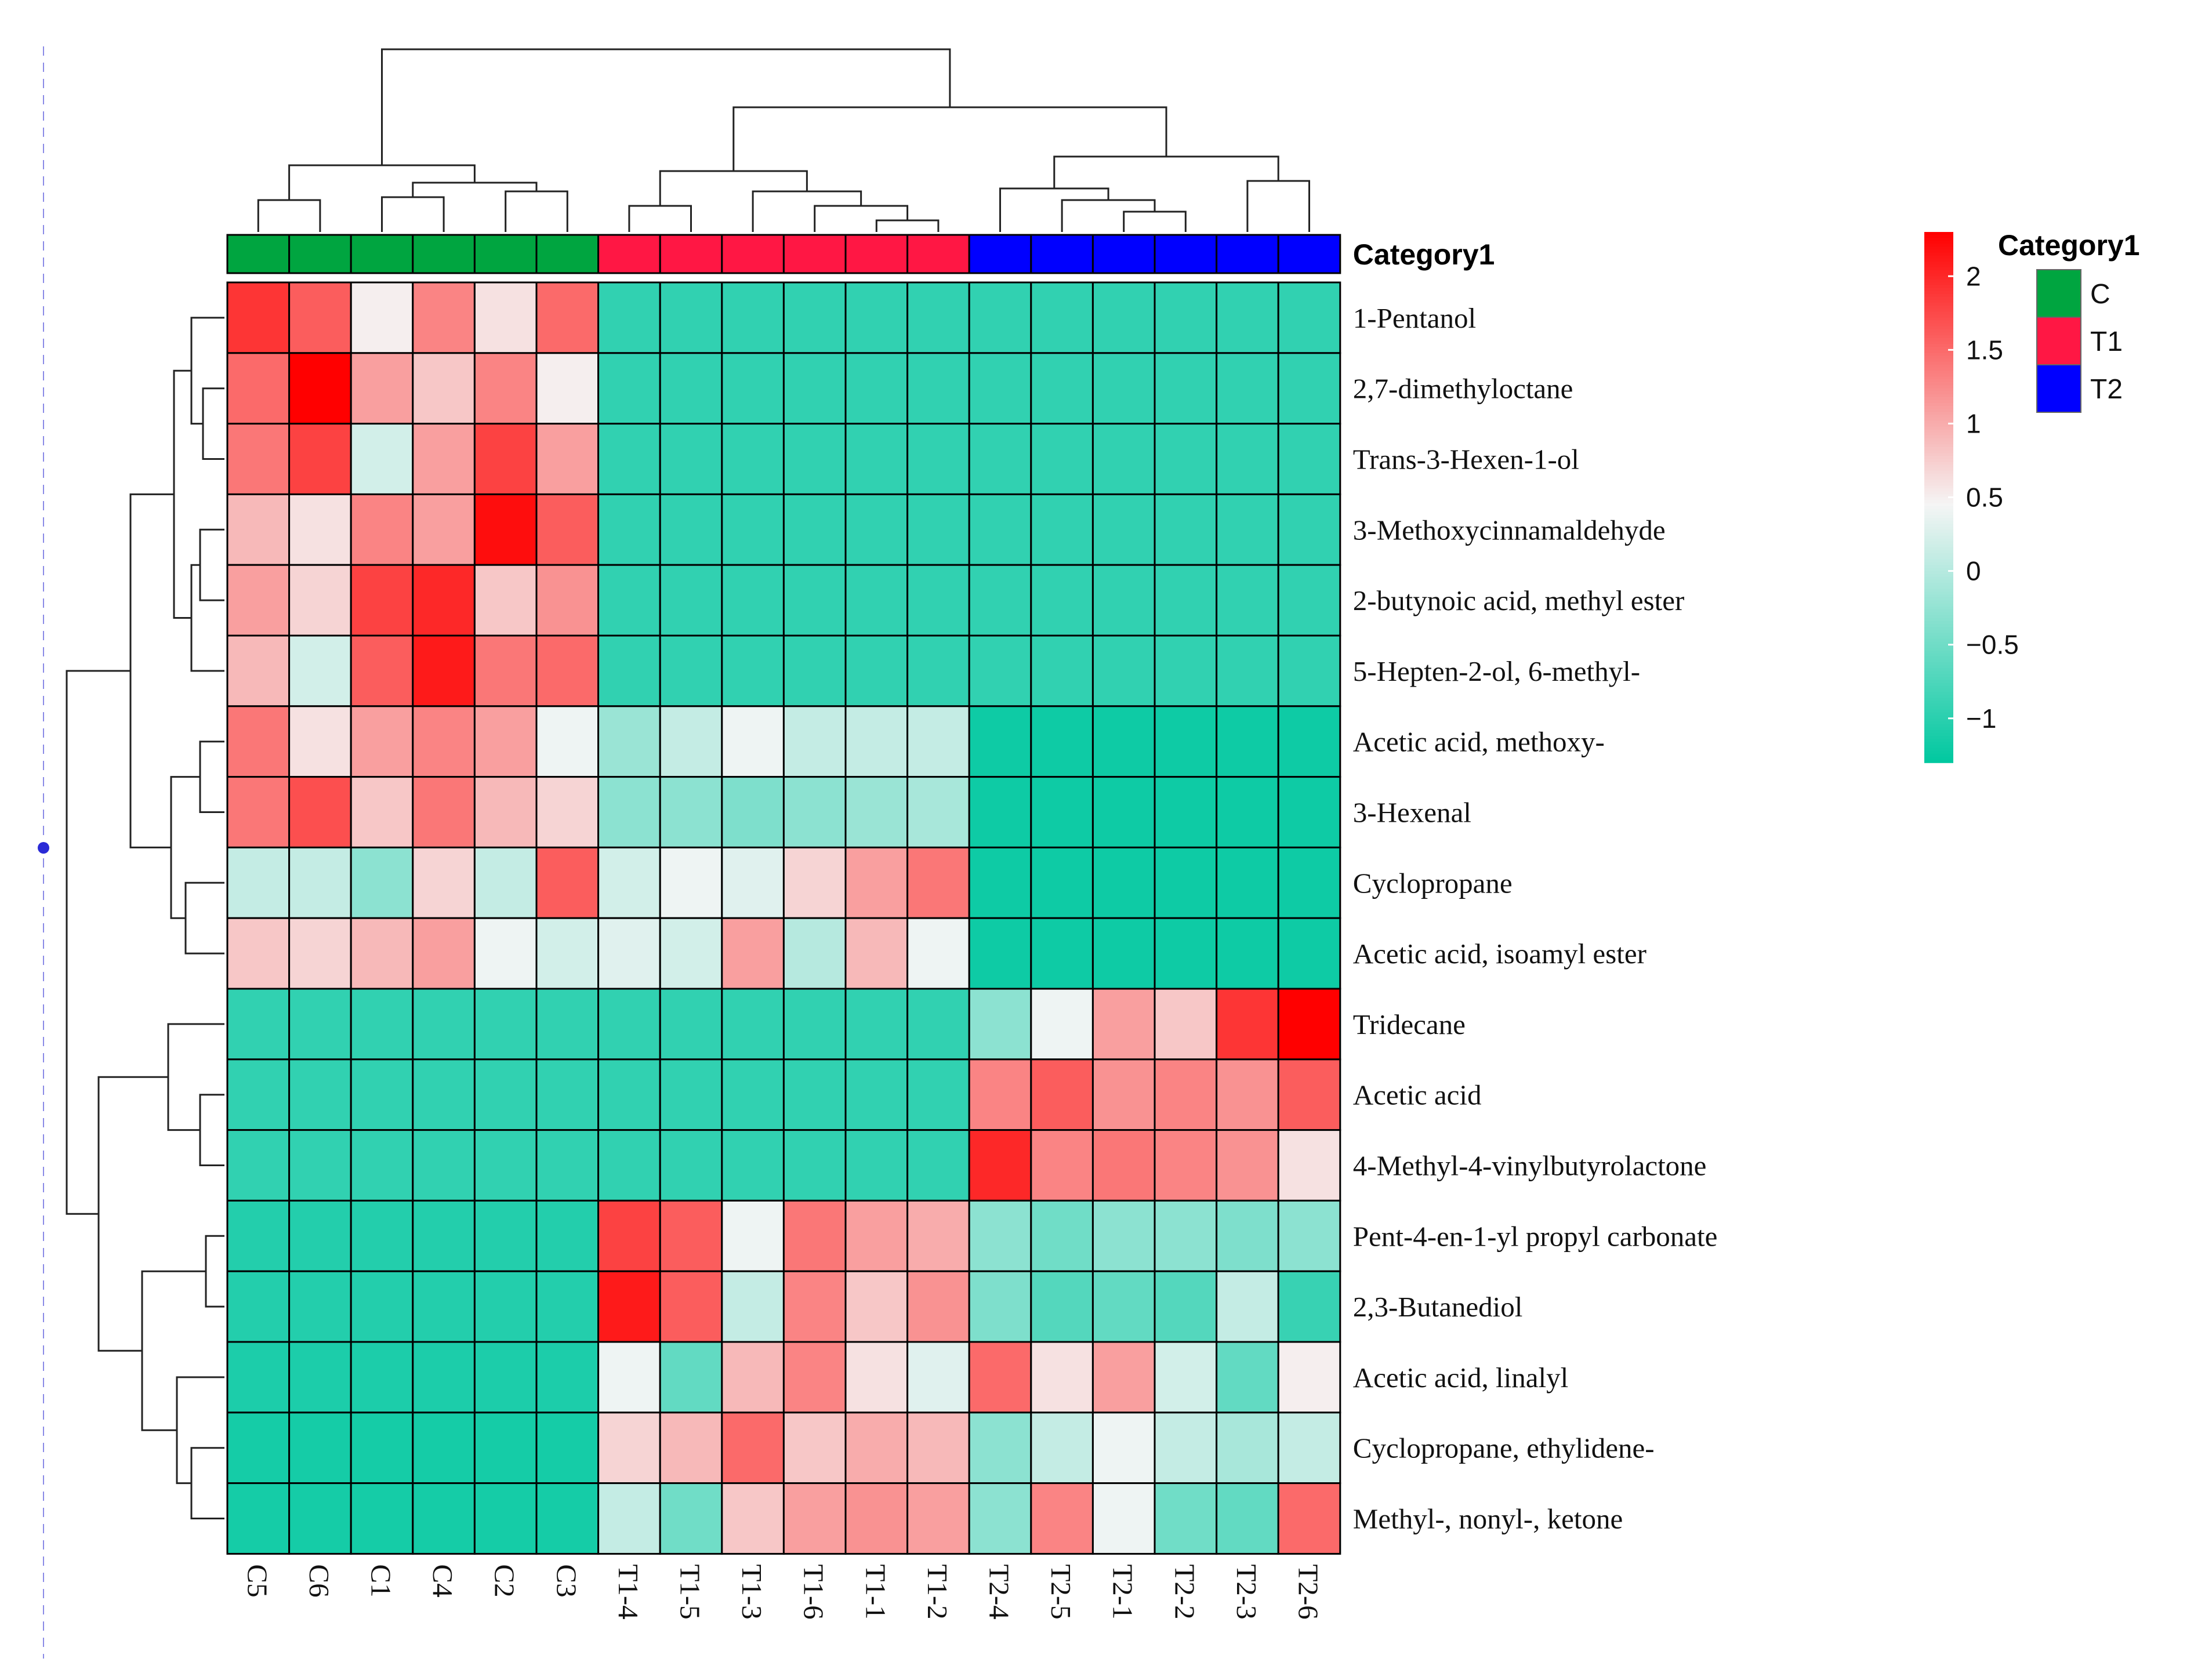 The width and height of the screenshot is (2205, 1680). Describe the element at coordinates (1000, 1591) in the screenshot. I see `column-label: T2-4` at that location.